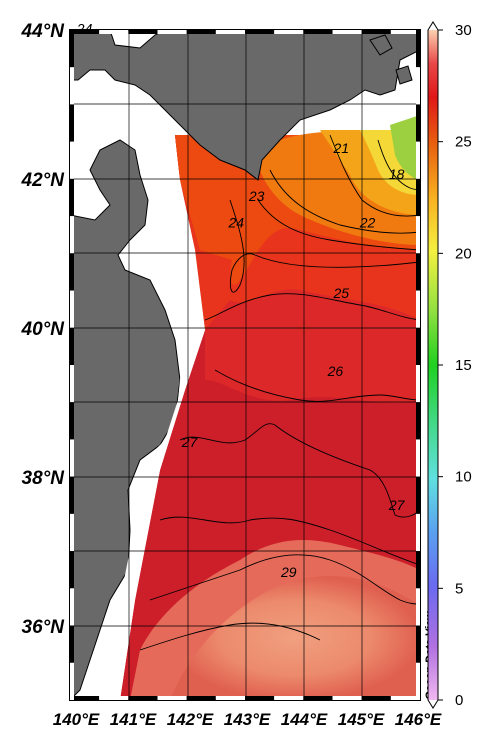 The image size is (490, 749). Describe the element at coordinates (459, 588) in the screenshot. I see `colorbar-tick-label: 5` at that location.